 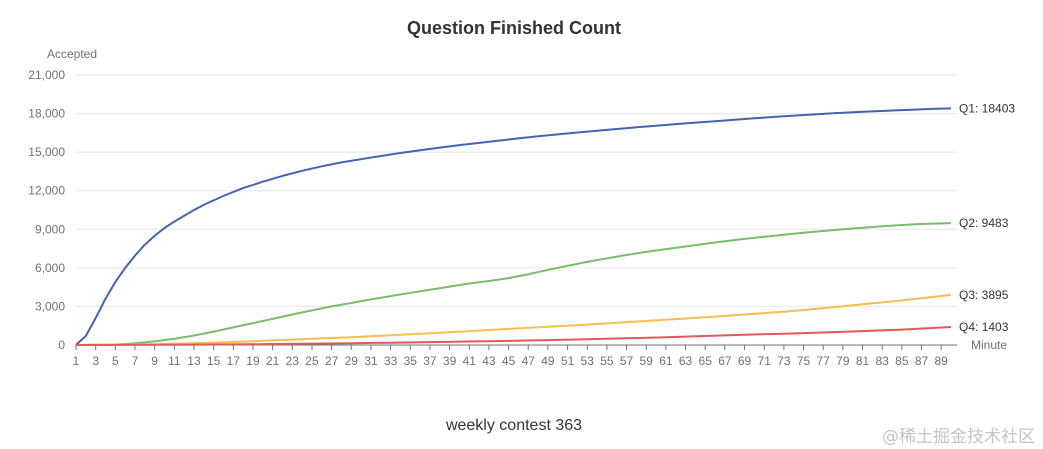 I want to click on x-tick-label: 13, so click(x=194, y=361).